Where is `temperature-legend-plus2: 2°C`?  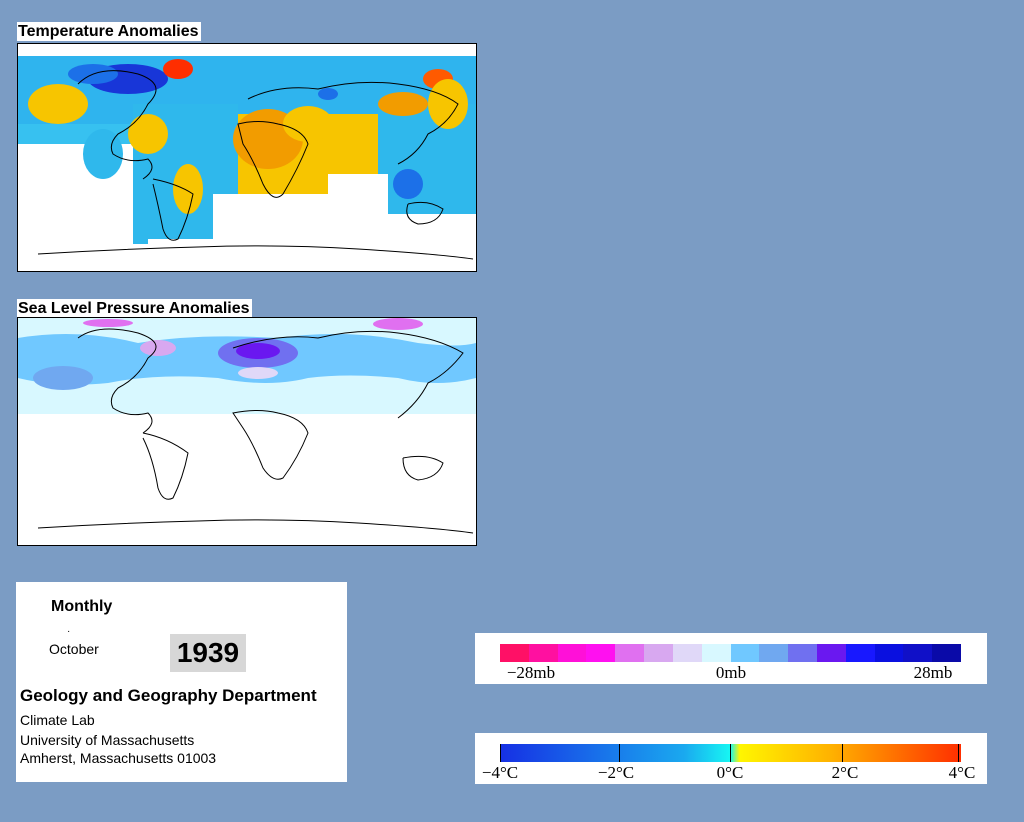 temperature-legend-plus2: 2°C is located at coordinates (845, 772).